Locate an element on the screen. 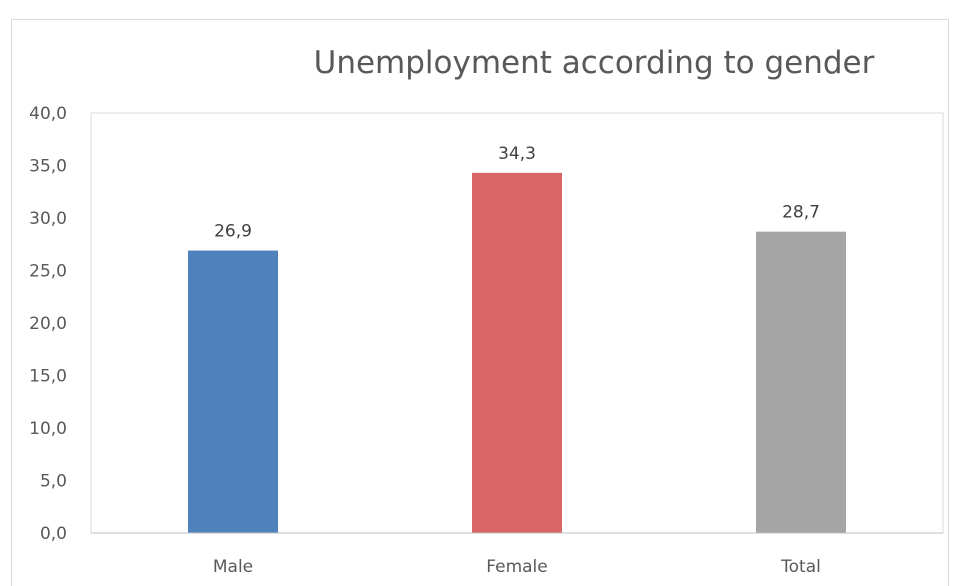 The height and width of the screenshot is (586, 960). data-label: 26,9 is located at coordinates (233, 232).